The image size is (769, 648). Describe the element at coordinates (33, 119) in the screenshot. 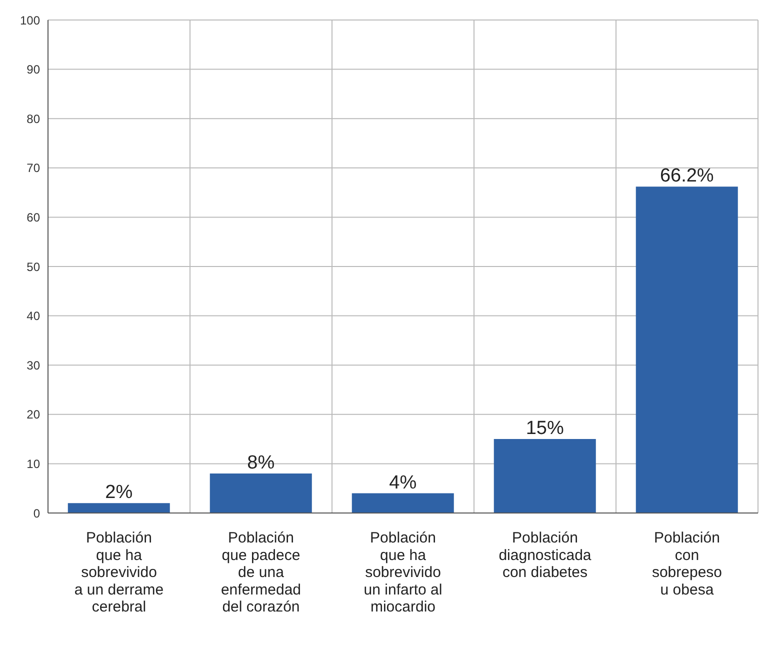

I see `y-tick-label: 80` at that location.